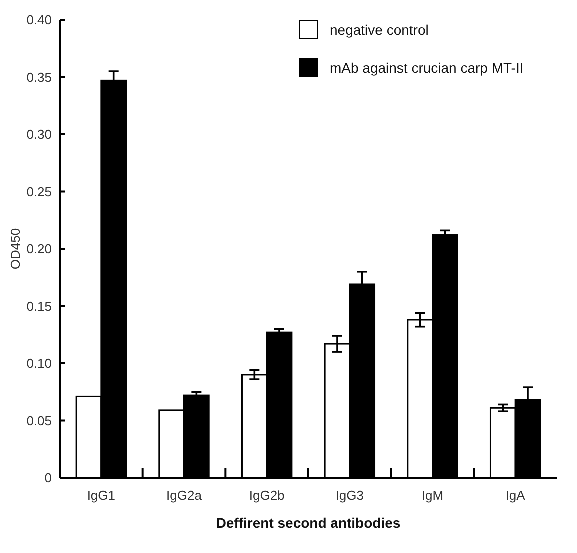  What do you see at coordinates (39, 420) in the screenshot?
I see `y-tick-label: 0.05` at bounding box center [39, 420].